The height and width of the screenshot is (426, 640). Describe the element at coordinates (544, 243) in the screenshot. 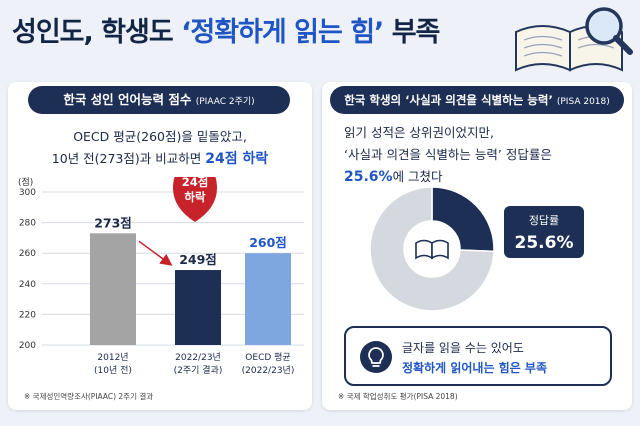

I see `answer-rate-value: 25.6%` at that location.